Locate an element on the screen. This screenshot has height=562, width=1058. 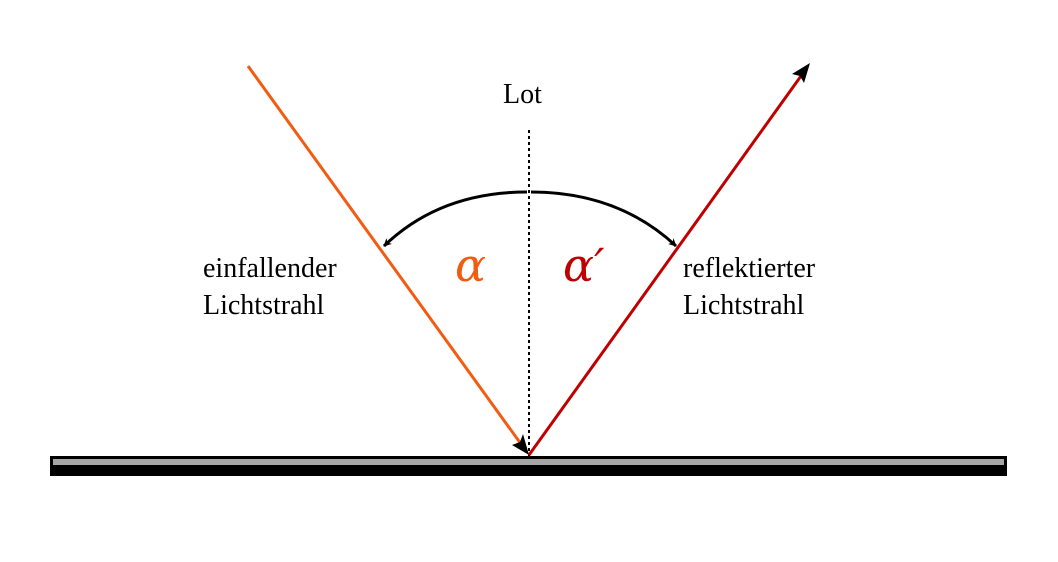
incident-ray-arrowhead is located at coordinates (520, 444).